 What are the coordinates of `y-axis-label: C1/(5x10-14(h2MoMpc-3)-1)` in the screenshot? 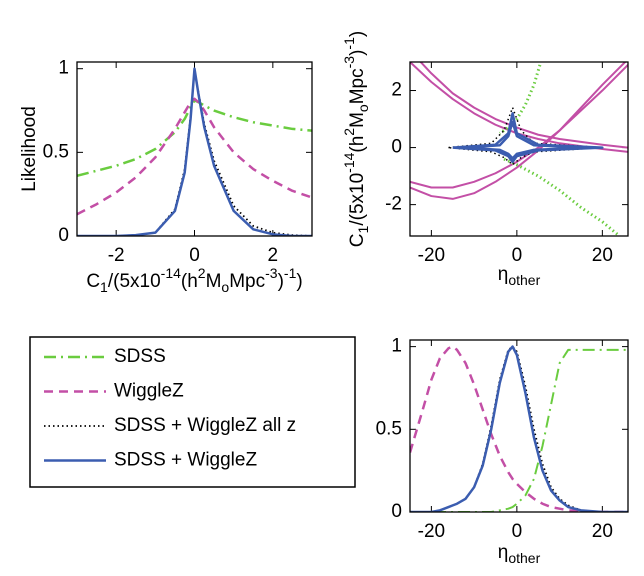 It's located at (356, 139).